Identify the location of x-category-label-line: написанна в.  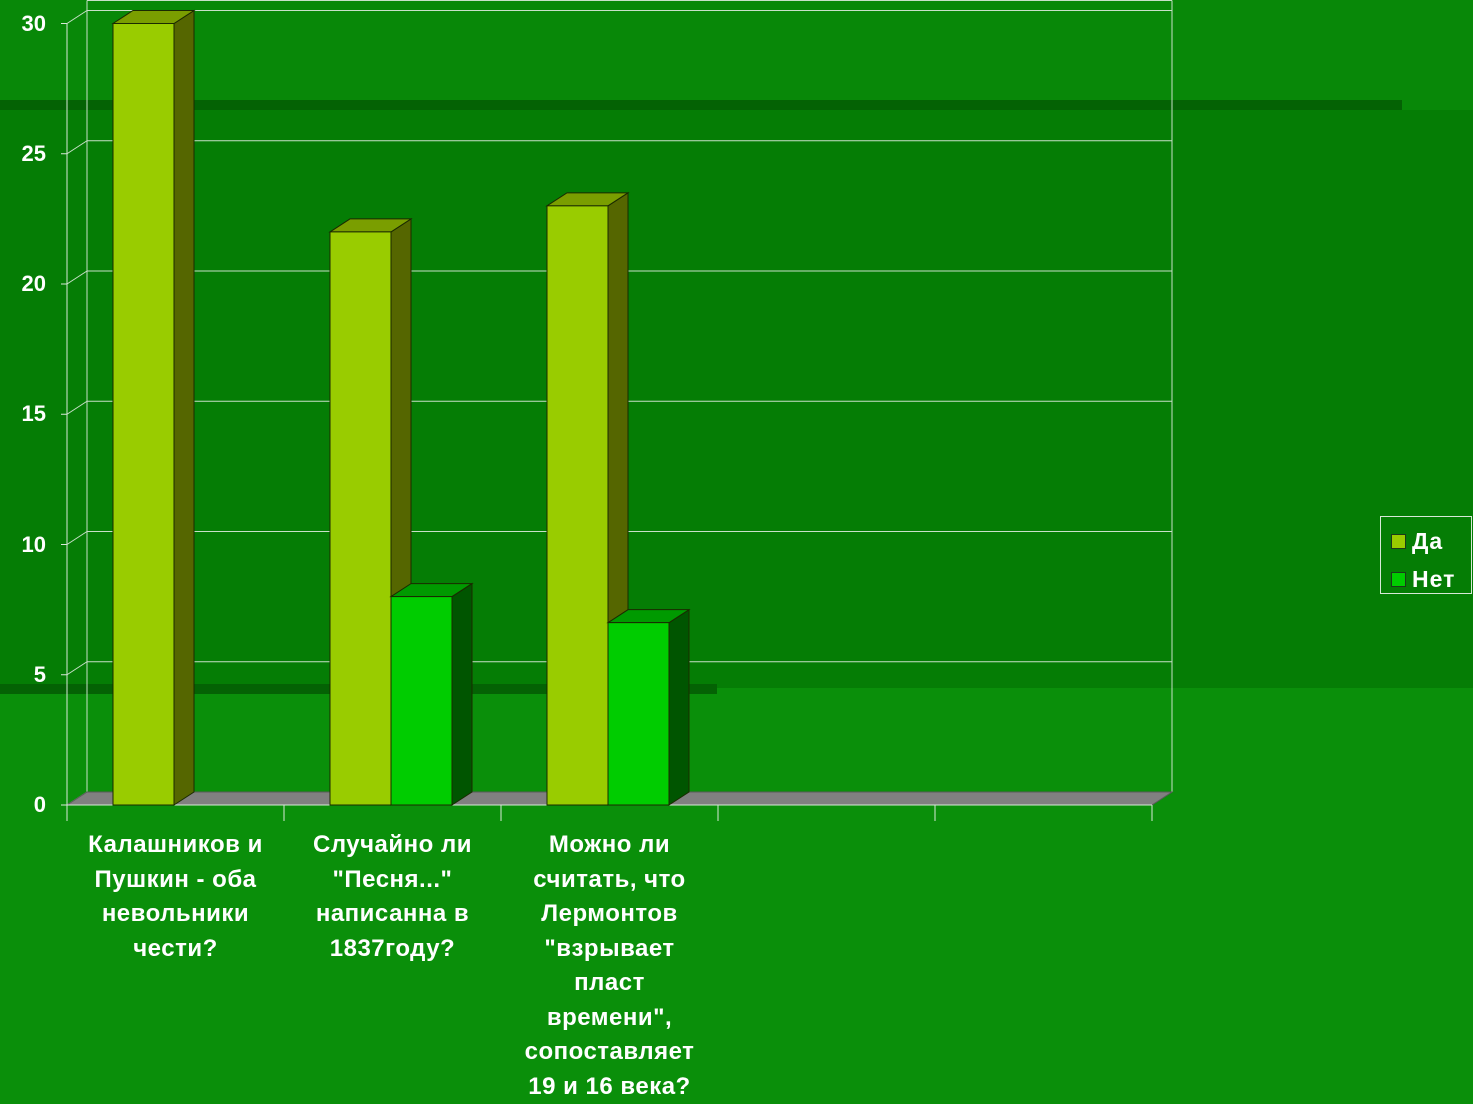
(393, 914).